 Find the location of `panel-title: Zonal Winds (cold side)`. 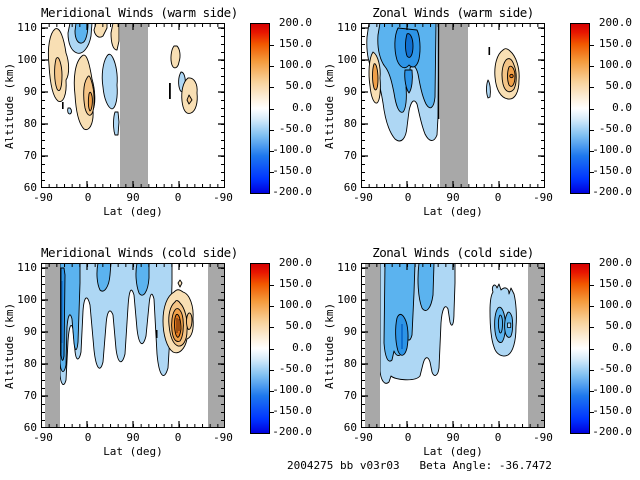

panel-title: Zonal Winds (cold side) is located at coordinates (453, 252).